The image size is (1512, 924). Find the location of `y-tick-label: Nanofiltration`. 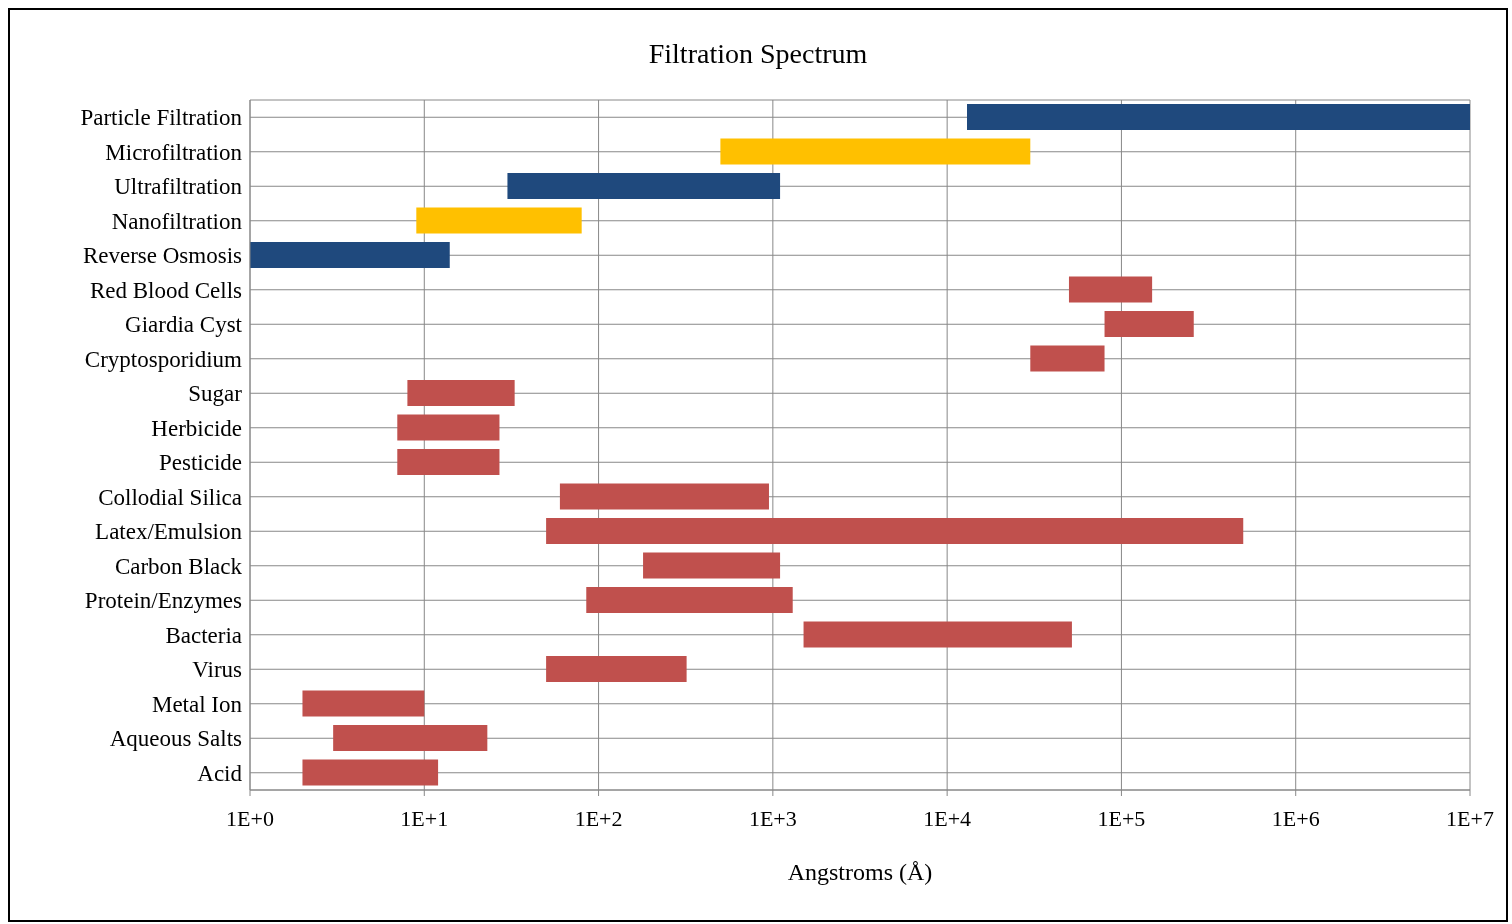

y-tick-label: Nanofiltration is located at coordinates (177, 221).